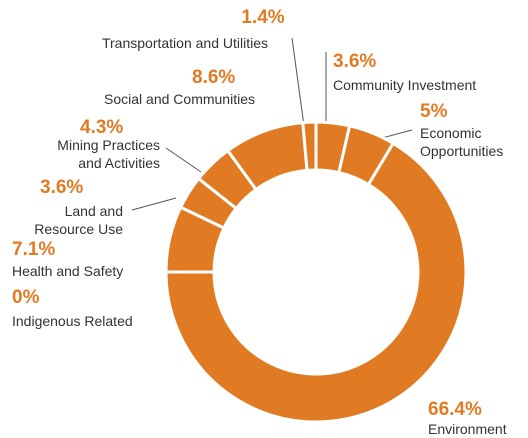  Describe the element at coordinates (108, 154) in the screenshot. I see `category-label: Mining Practices and Activities` at that location.